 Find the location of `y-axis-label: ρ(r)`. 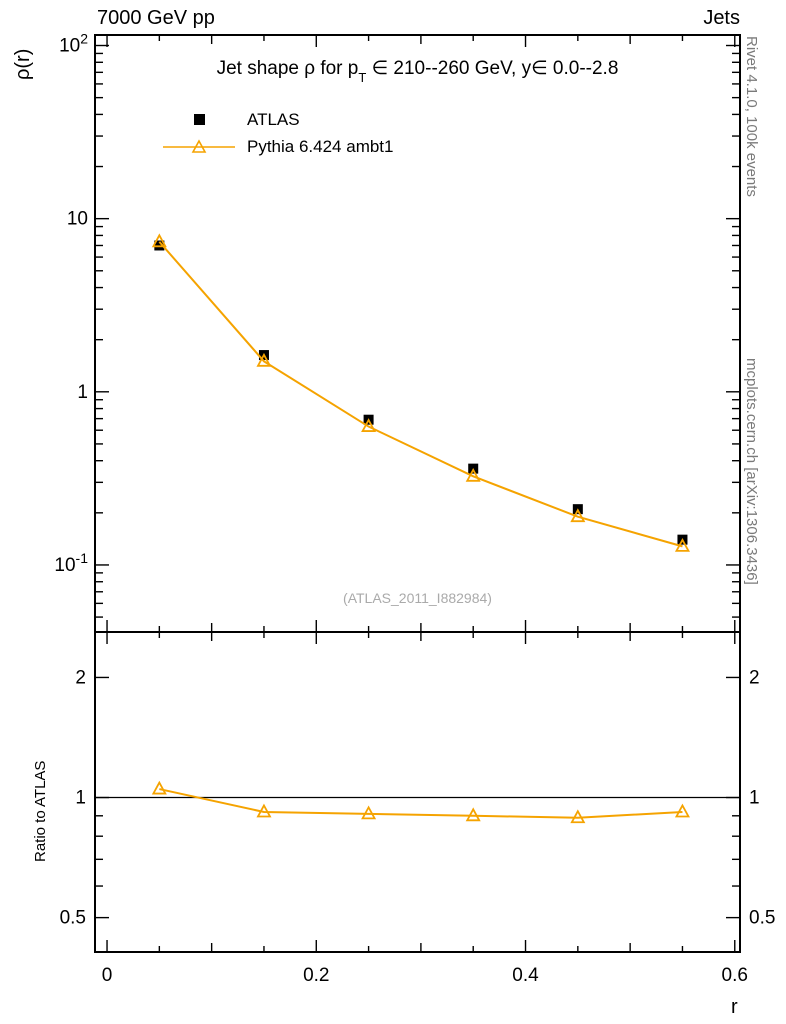

y-axis-label: ρ(r) is located at coordinates (23, 64).